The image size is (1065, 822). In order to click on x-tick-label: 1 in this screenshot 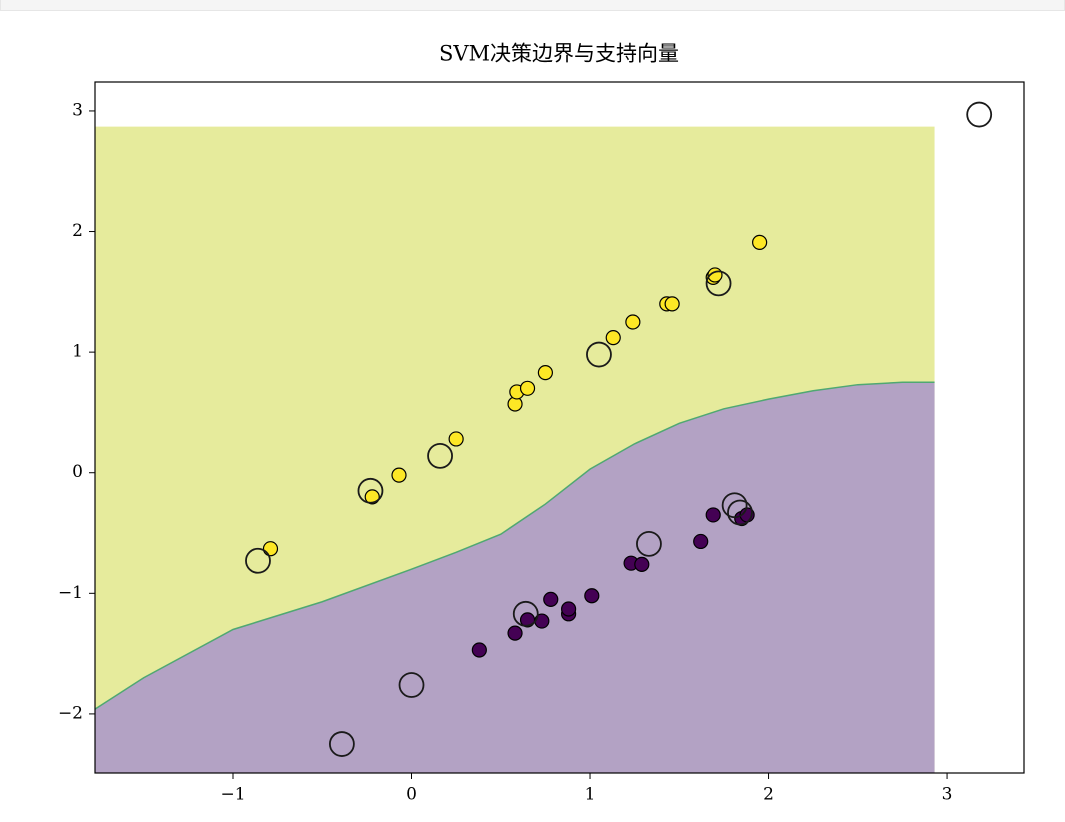, I will do `click(590, 795)`.